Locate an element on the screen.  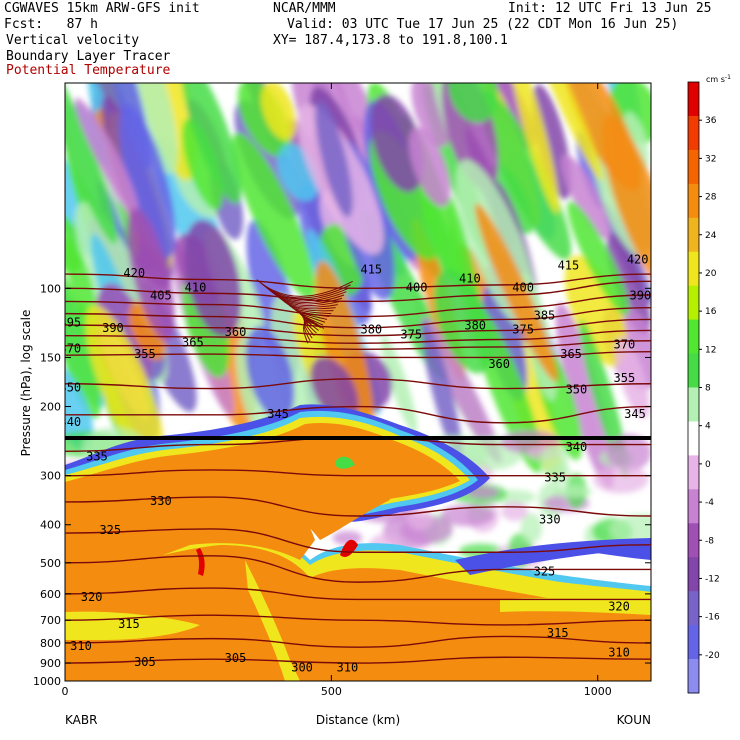
y-tick-label: 150 is located at coordinates (50, 357).